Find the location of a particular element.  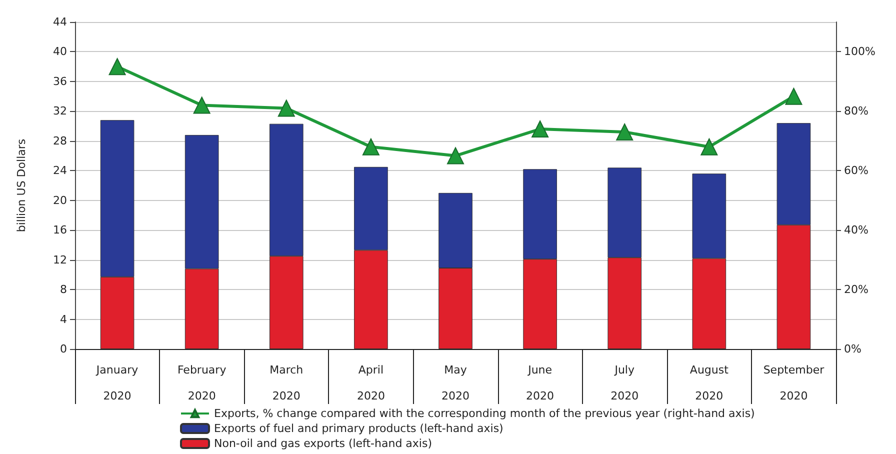

y-tick-label: 12 is located at coordinates (60, 259).